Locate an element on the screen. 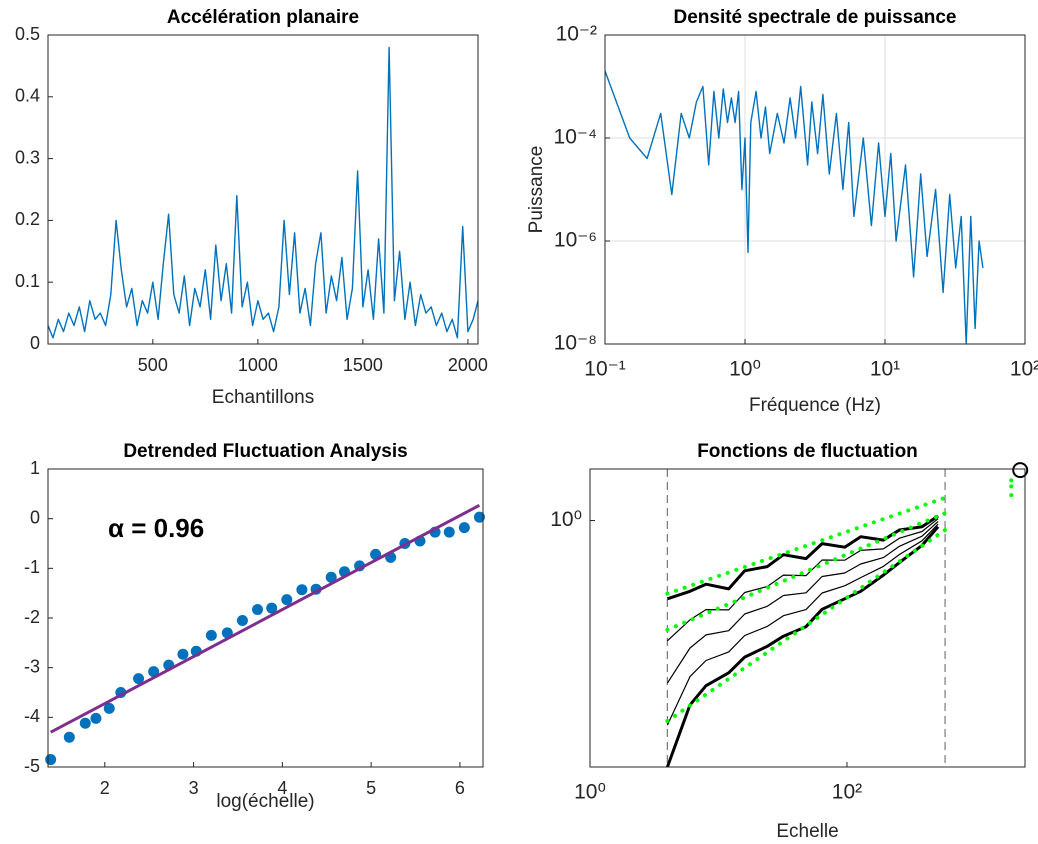 The height and width of the screenshot is (844, 1038). y-tick-label: 0.2 is located at coordinates (27, 219).